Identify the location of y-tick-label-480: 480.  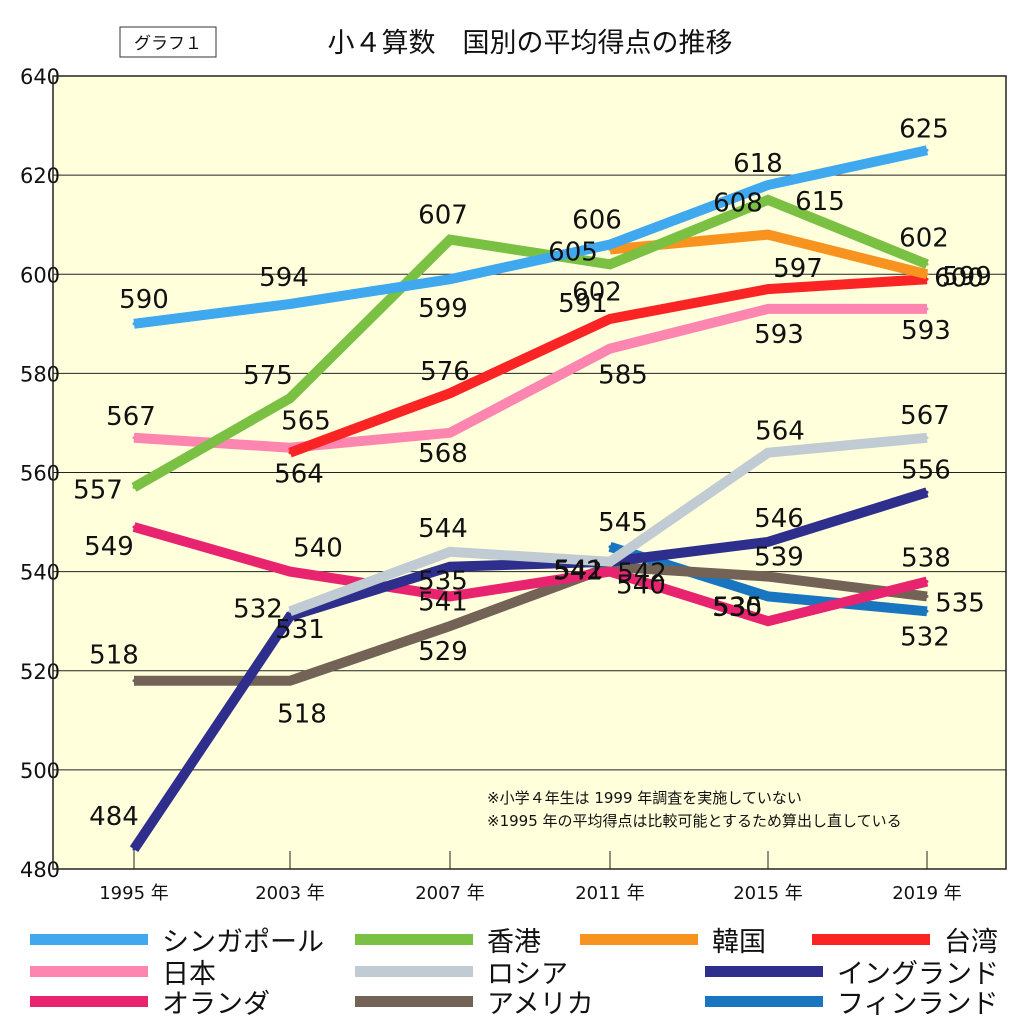
(40, 870).